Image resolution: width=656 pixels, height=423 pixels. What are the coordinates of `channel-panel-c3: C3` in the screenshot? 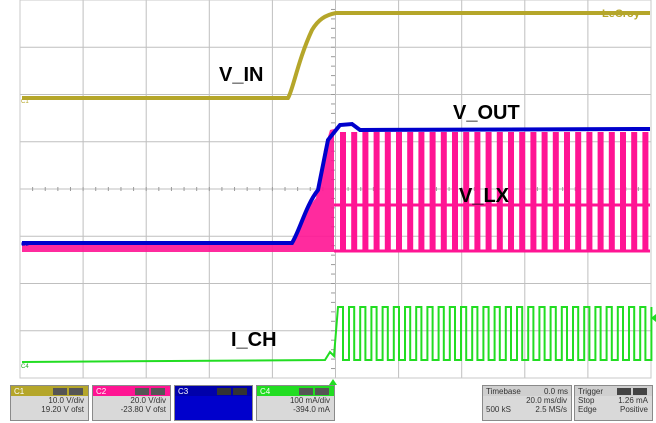 It's located at (213, 403).